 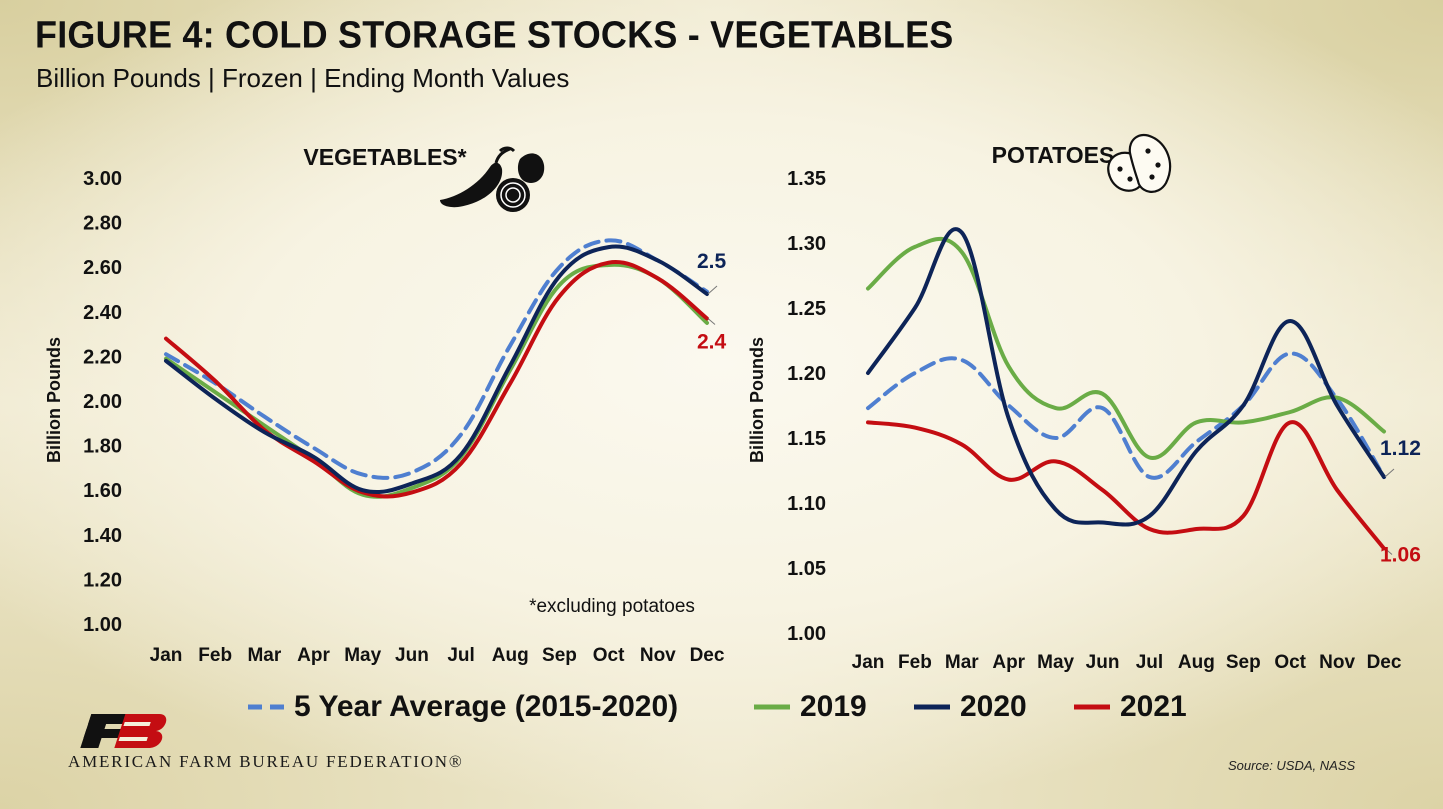 What do you see at coordinates (806, 569) in the screenshot?
I see `y-tick-label: 1.05` at bounding box center [806, 569].